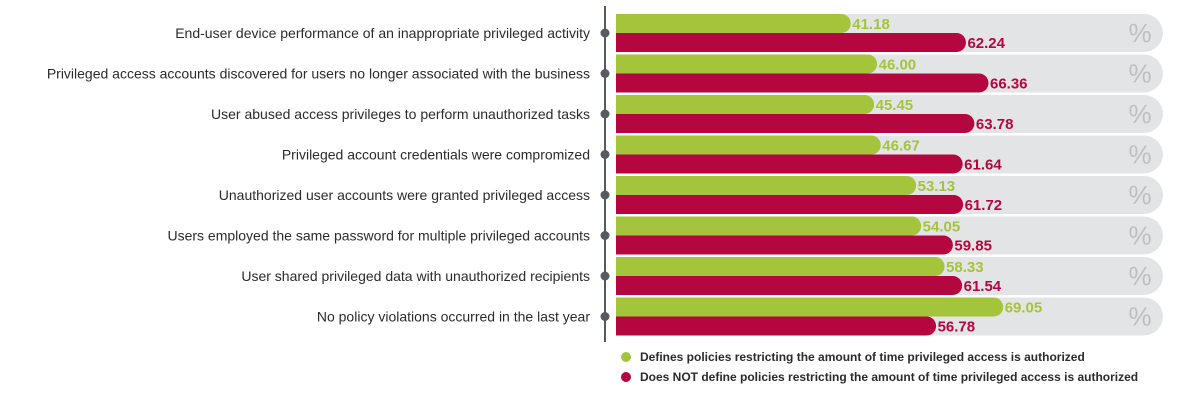  What do you see at coordinates (965, 267) in the screenshot?
I see `value-label-defines: 58.33` at bounding box center [965, 267].